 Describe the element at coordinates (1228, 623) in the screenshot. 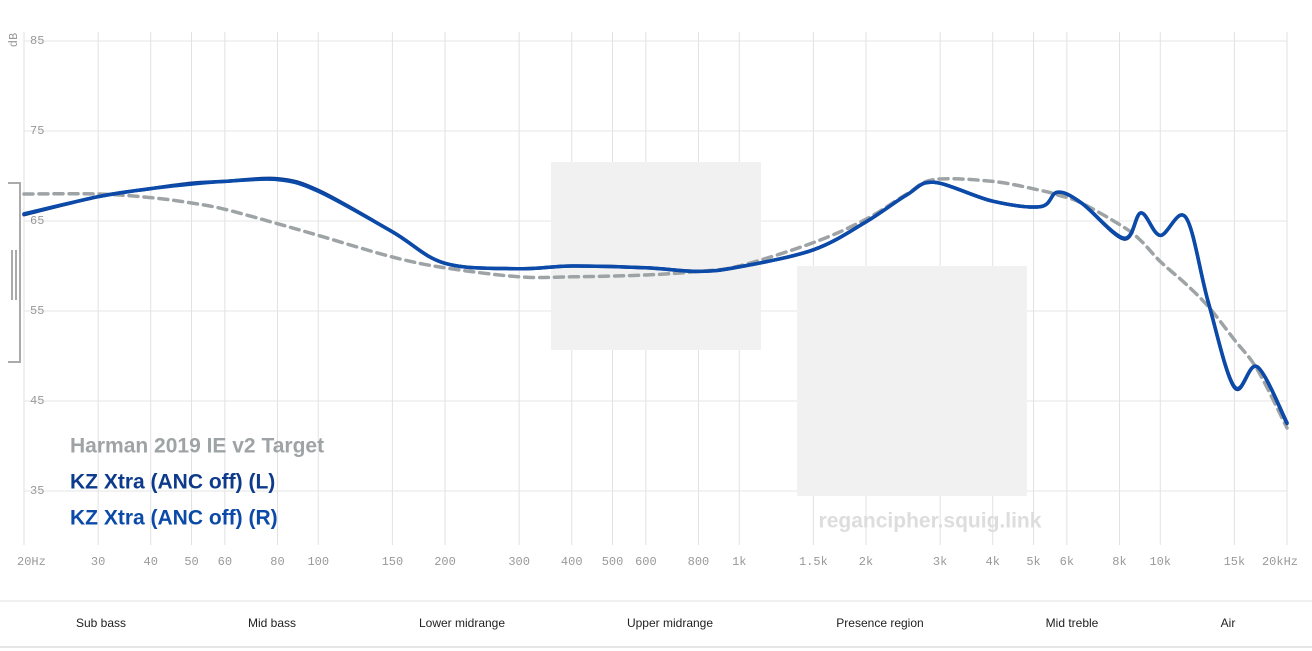

I see `band-label: Air` at that location.